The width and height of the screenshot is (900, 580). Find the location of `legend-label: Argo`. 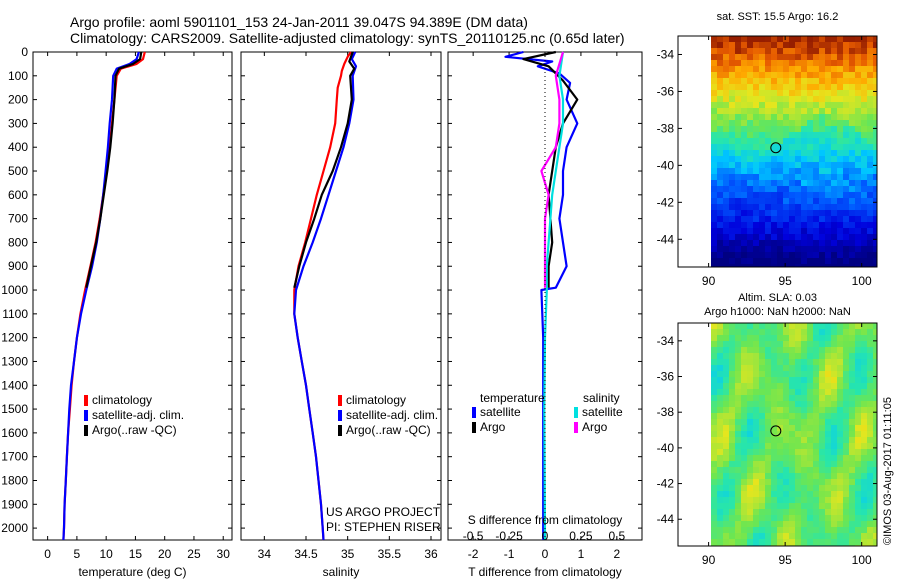

legend-label: Argo is located at coordinates (595, 427).